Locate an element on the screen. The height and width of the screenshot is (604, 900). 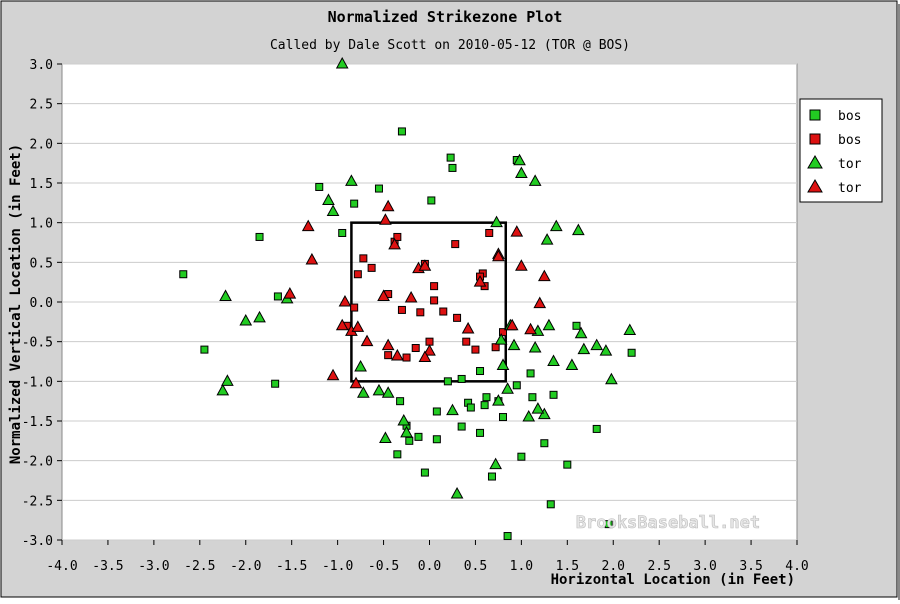
y-tick-label: -0.5 is located at coordinates (37, 343).